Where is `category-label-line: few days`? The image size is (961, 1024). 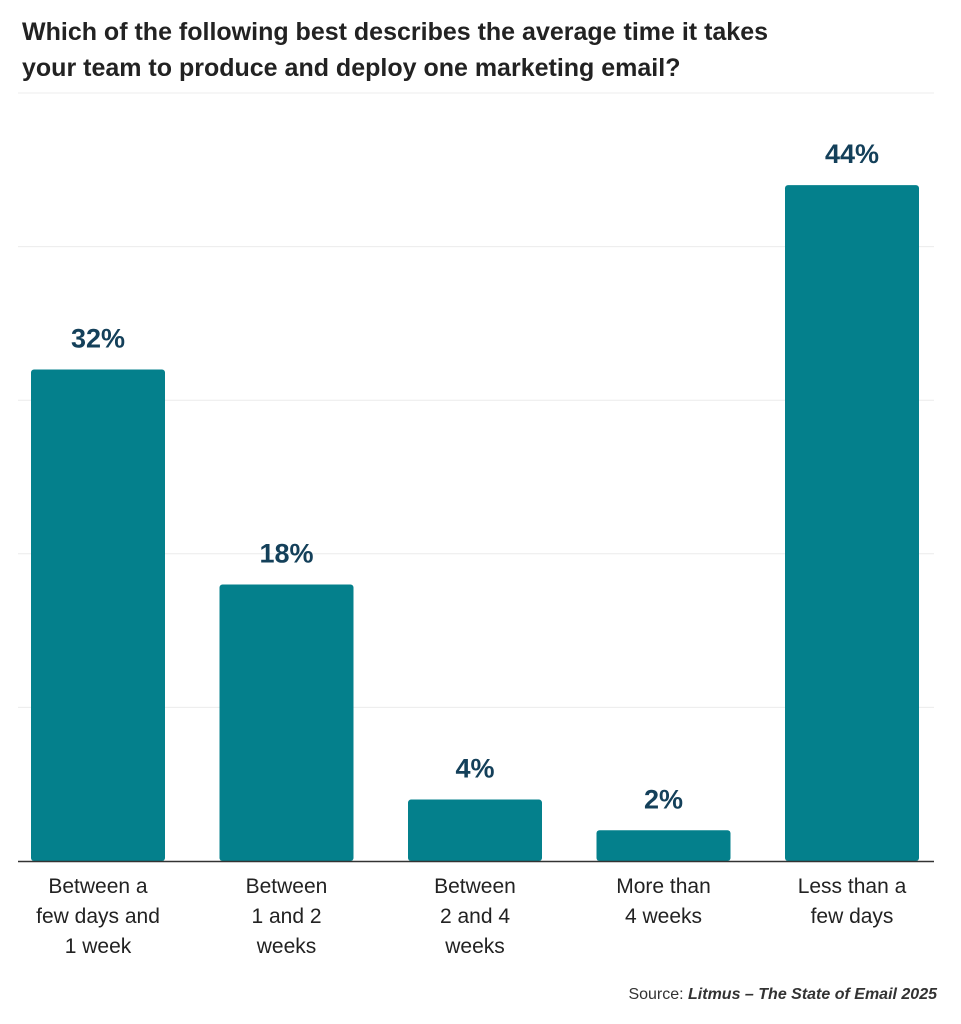 category-label-line: few days is located at coordinates (852, 916).